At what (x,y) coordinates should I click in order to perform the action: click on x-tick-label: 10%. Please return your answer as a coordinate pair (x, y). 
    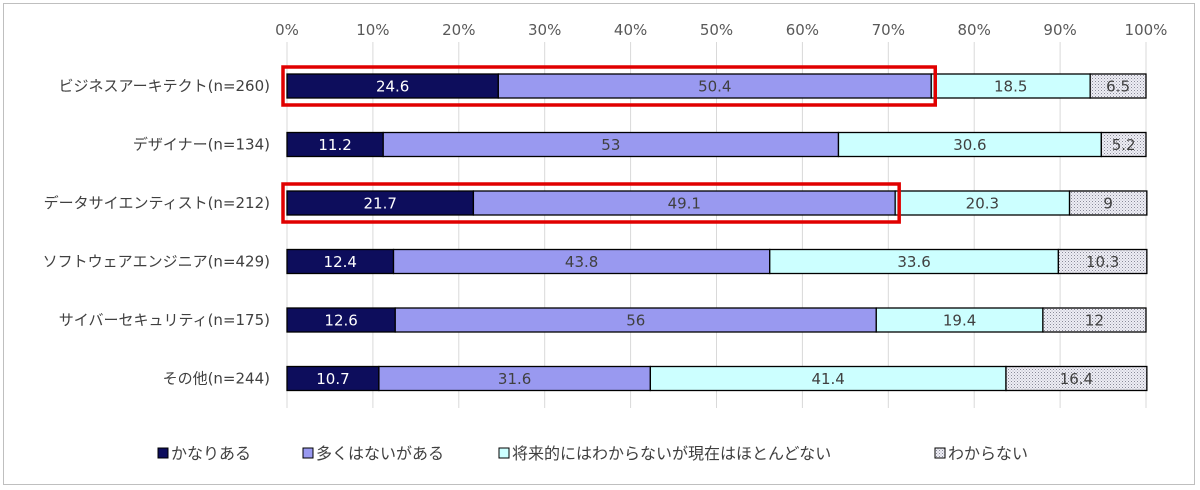
    Looking at the image, I should click on (372, 30).